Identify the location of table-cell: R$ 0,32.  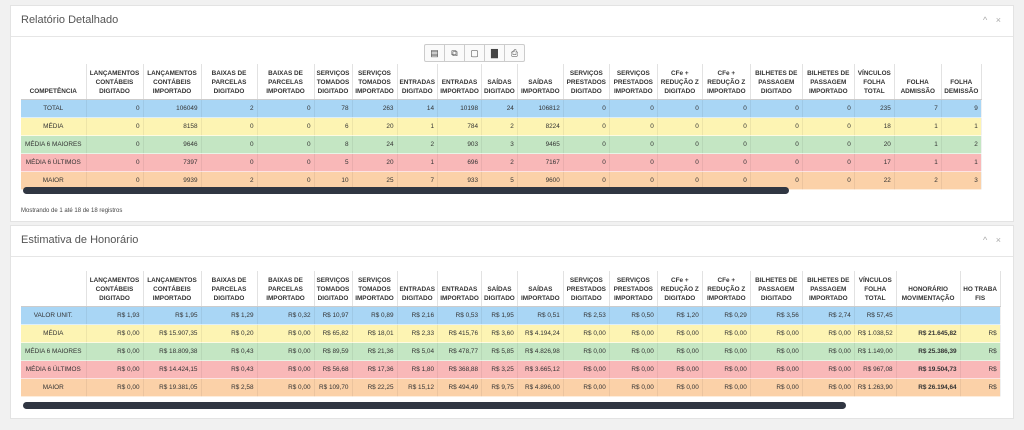
(286, 315).